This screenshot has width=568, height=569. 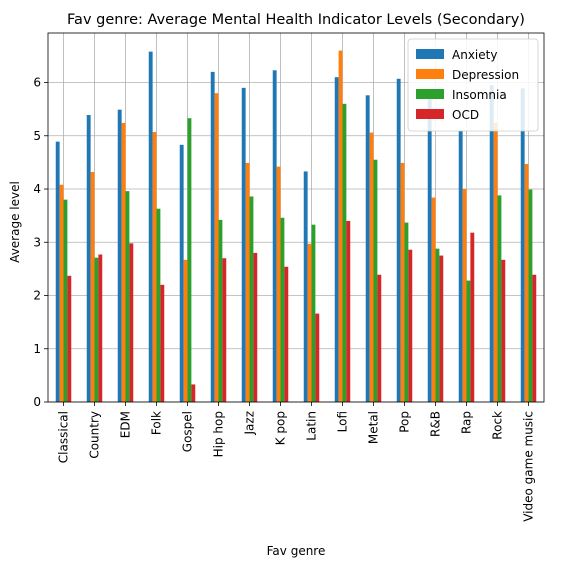 I want to click on x-tick-label: Rock, so click(x=498, y=425).